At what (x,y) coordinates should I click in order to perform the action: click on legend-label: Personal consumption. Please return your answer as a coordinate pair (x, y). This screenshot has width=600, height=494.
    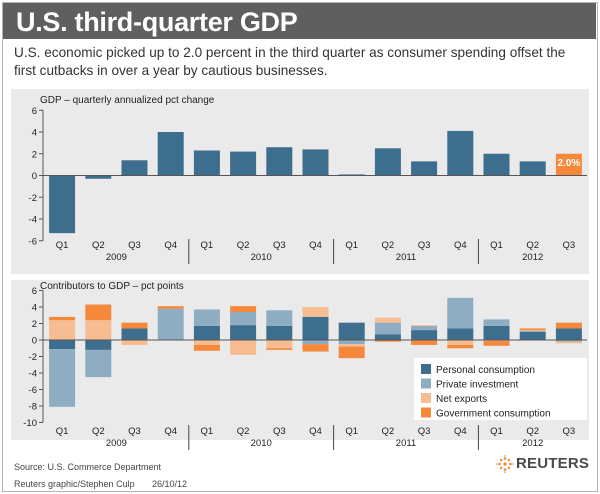
    Looking at the image, I should click on (485, 370).